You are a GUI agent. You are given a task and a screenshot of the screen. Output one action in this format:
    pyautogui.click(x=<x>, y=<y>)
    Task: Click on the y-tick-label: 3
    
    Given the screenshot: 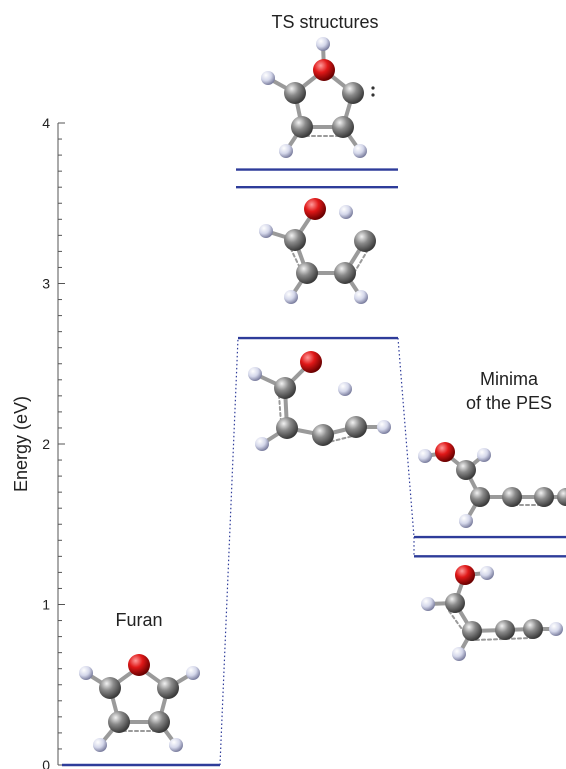 What is the action you would take?
    pyautogui.click(x=46, y=284)
    